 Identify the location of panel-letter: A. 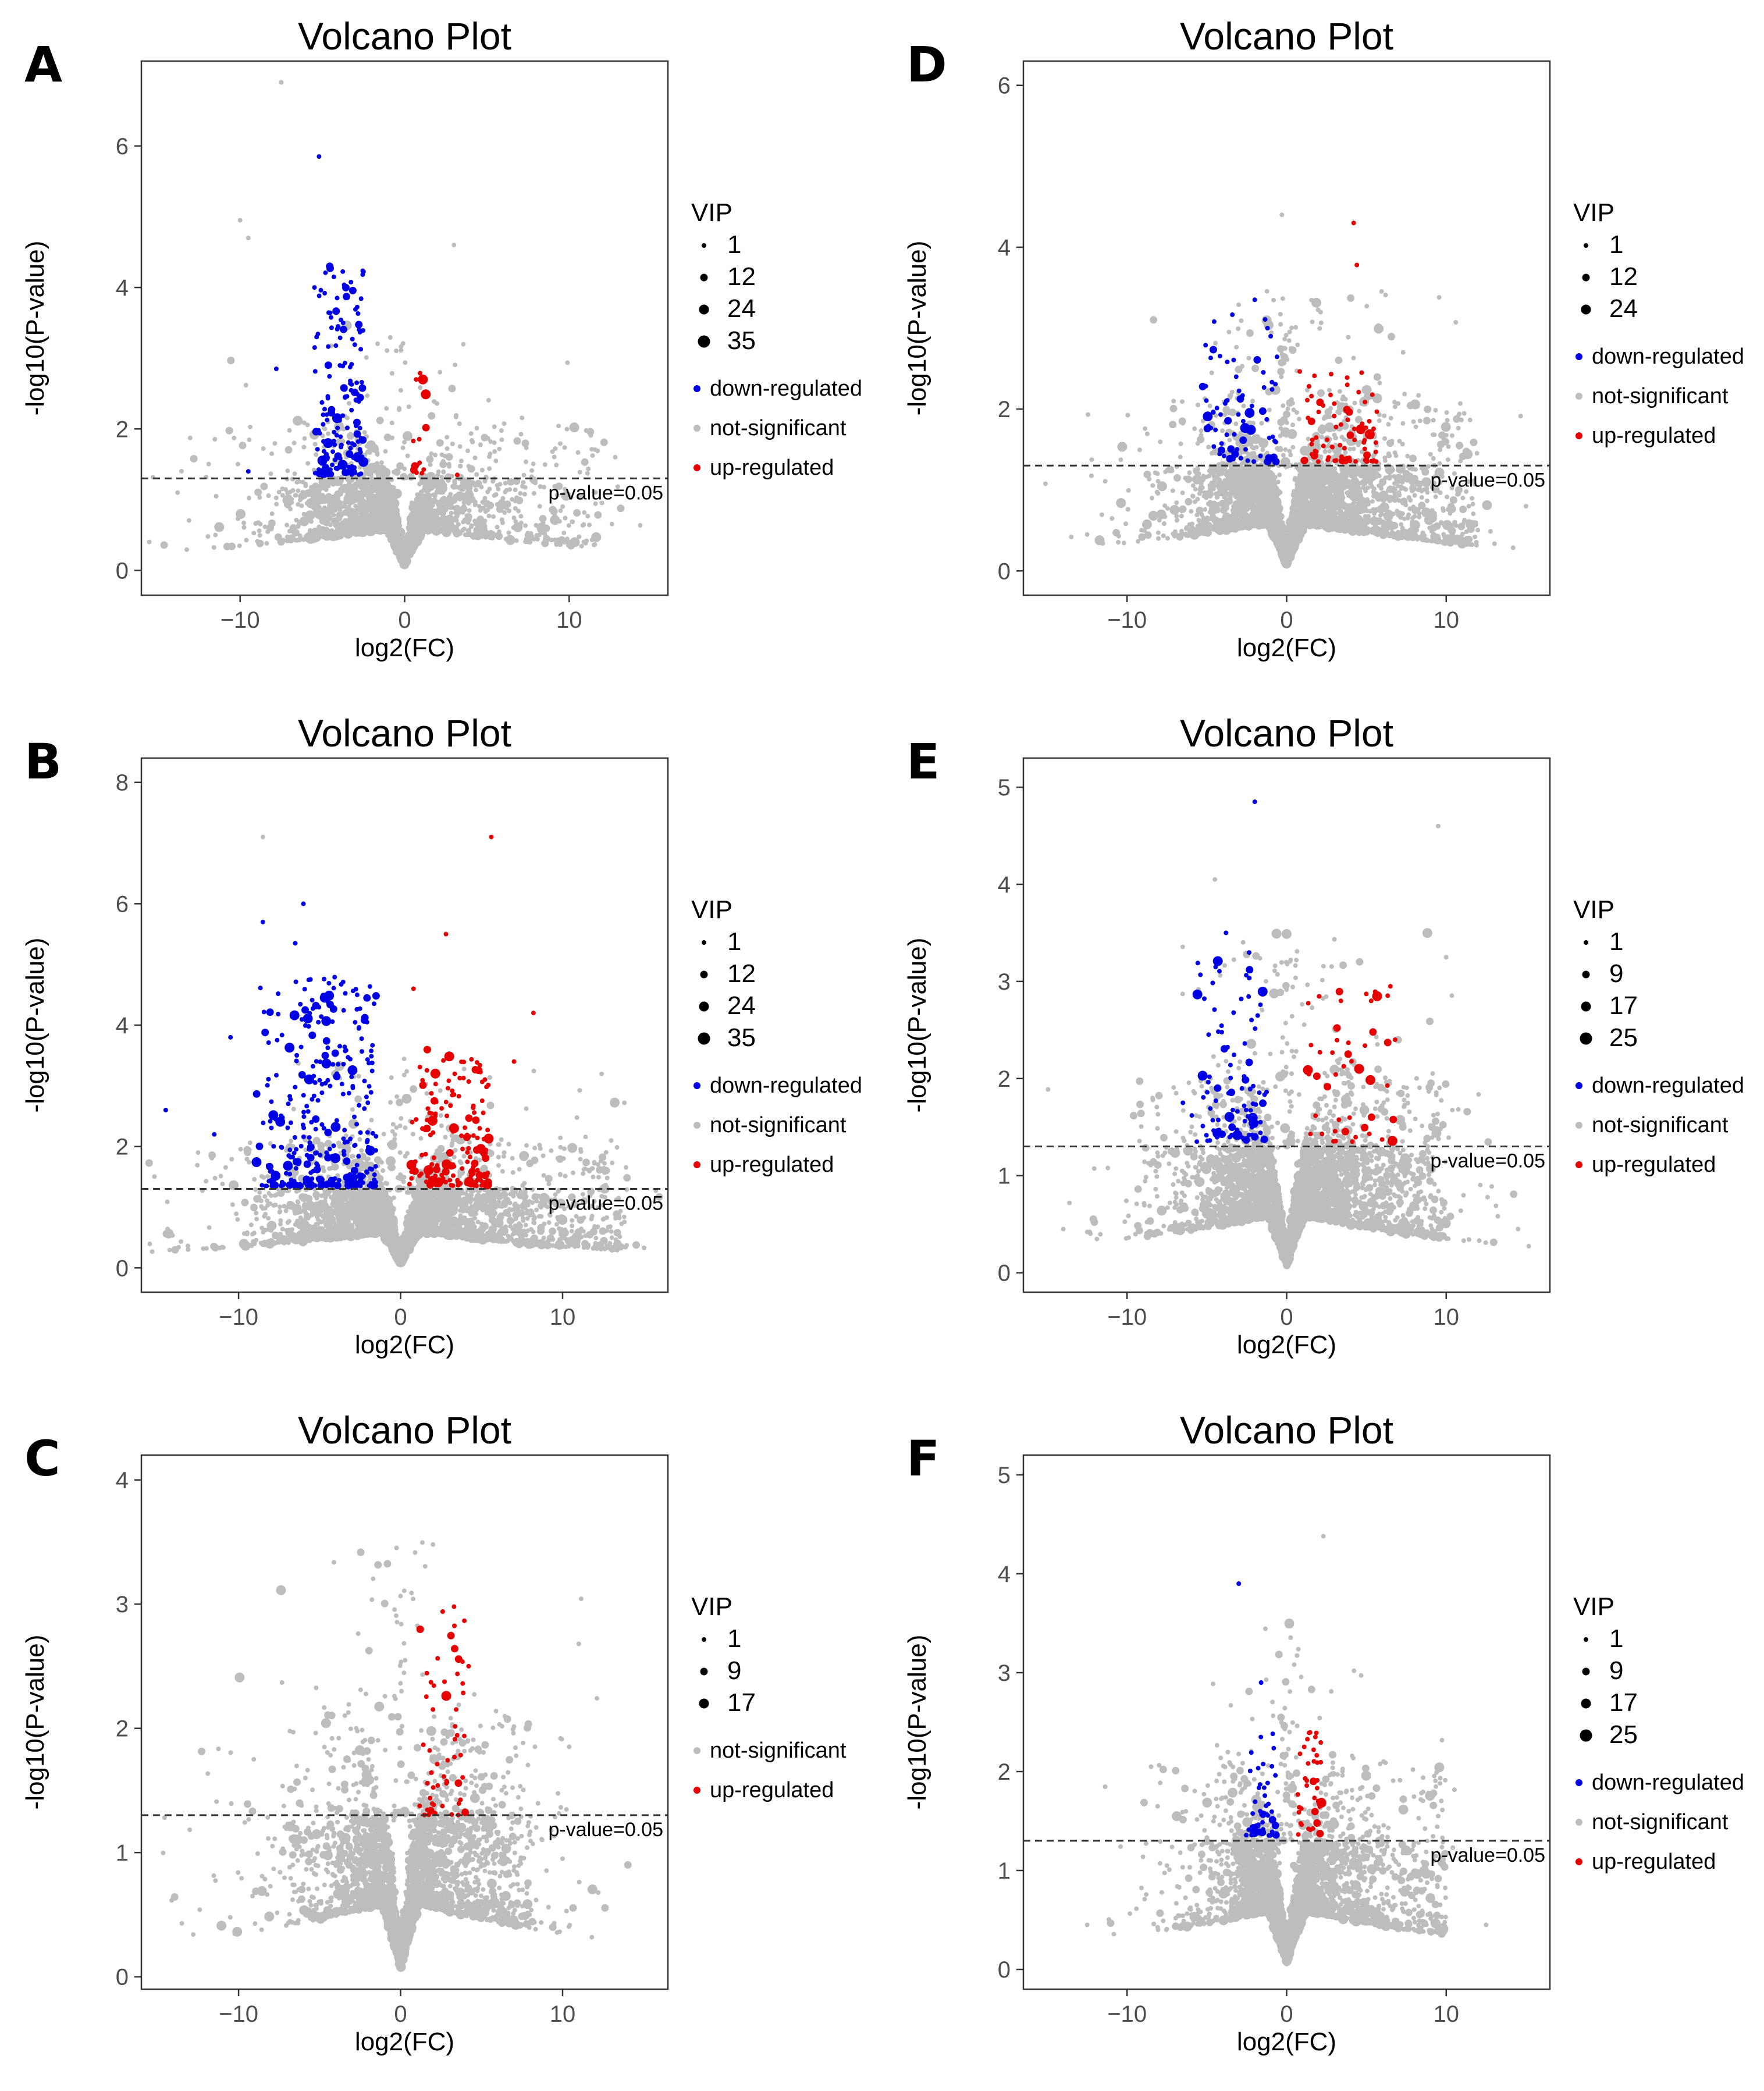
(43, 64).